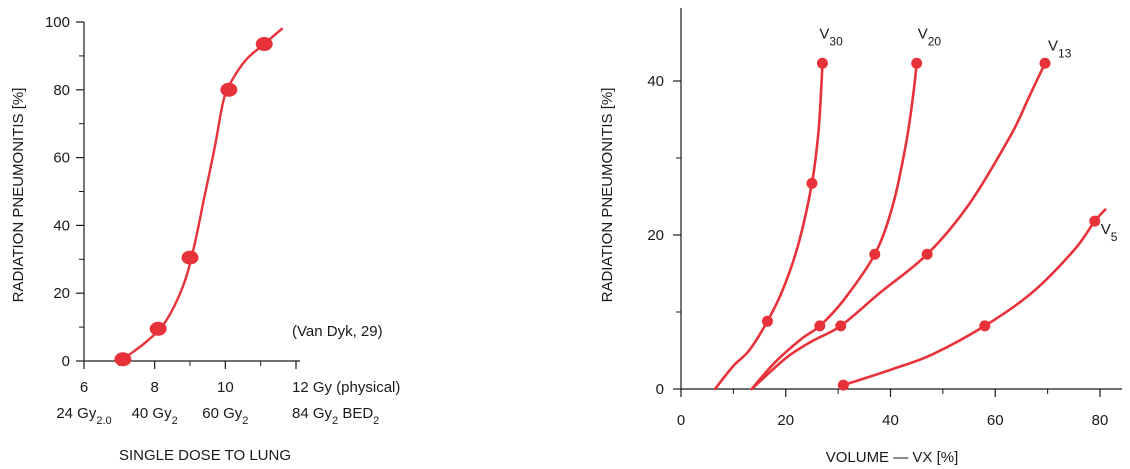 This screenshot has height=469, width=1130. Describe the element at coordinates (103, 421) in the screenshot. I see `tick-label-subscript: 2.0` at that location.